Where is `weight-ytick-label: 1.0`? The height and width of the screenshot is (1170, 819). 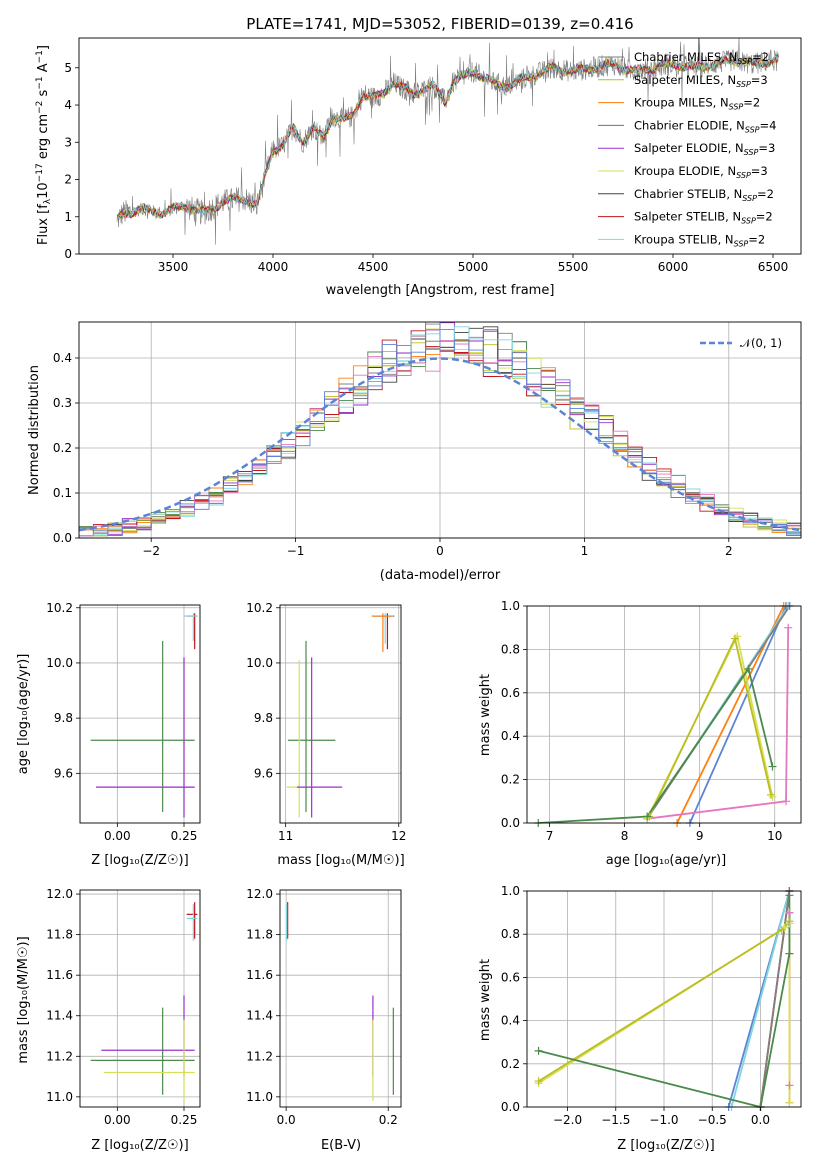 weight-ytick-label: 1.0 is located at coordinates (510, 606).